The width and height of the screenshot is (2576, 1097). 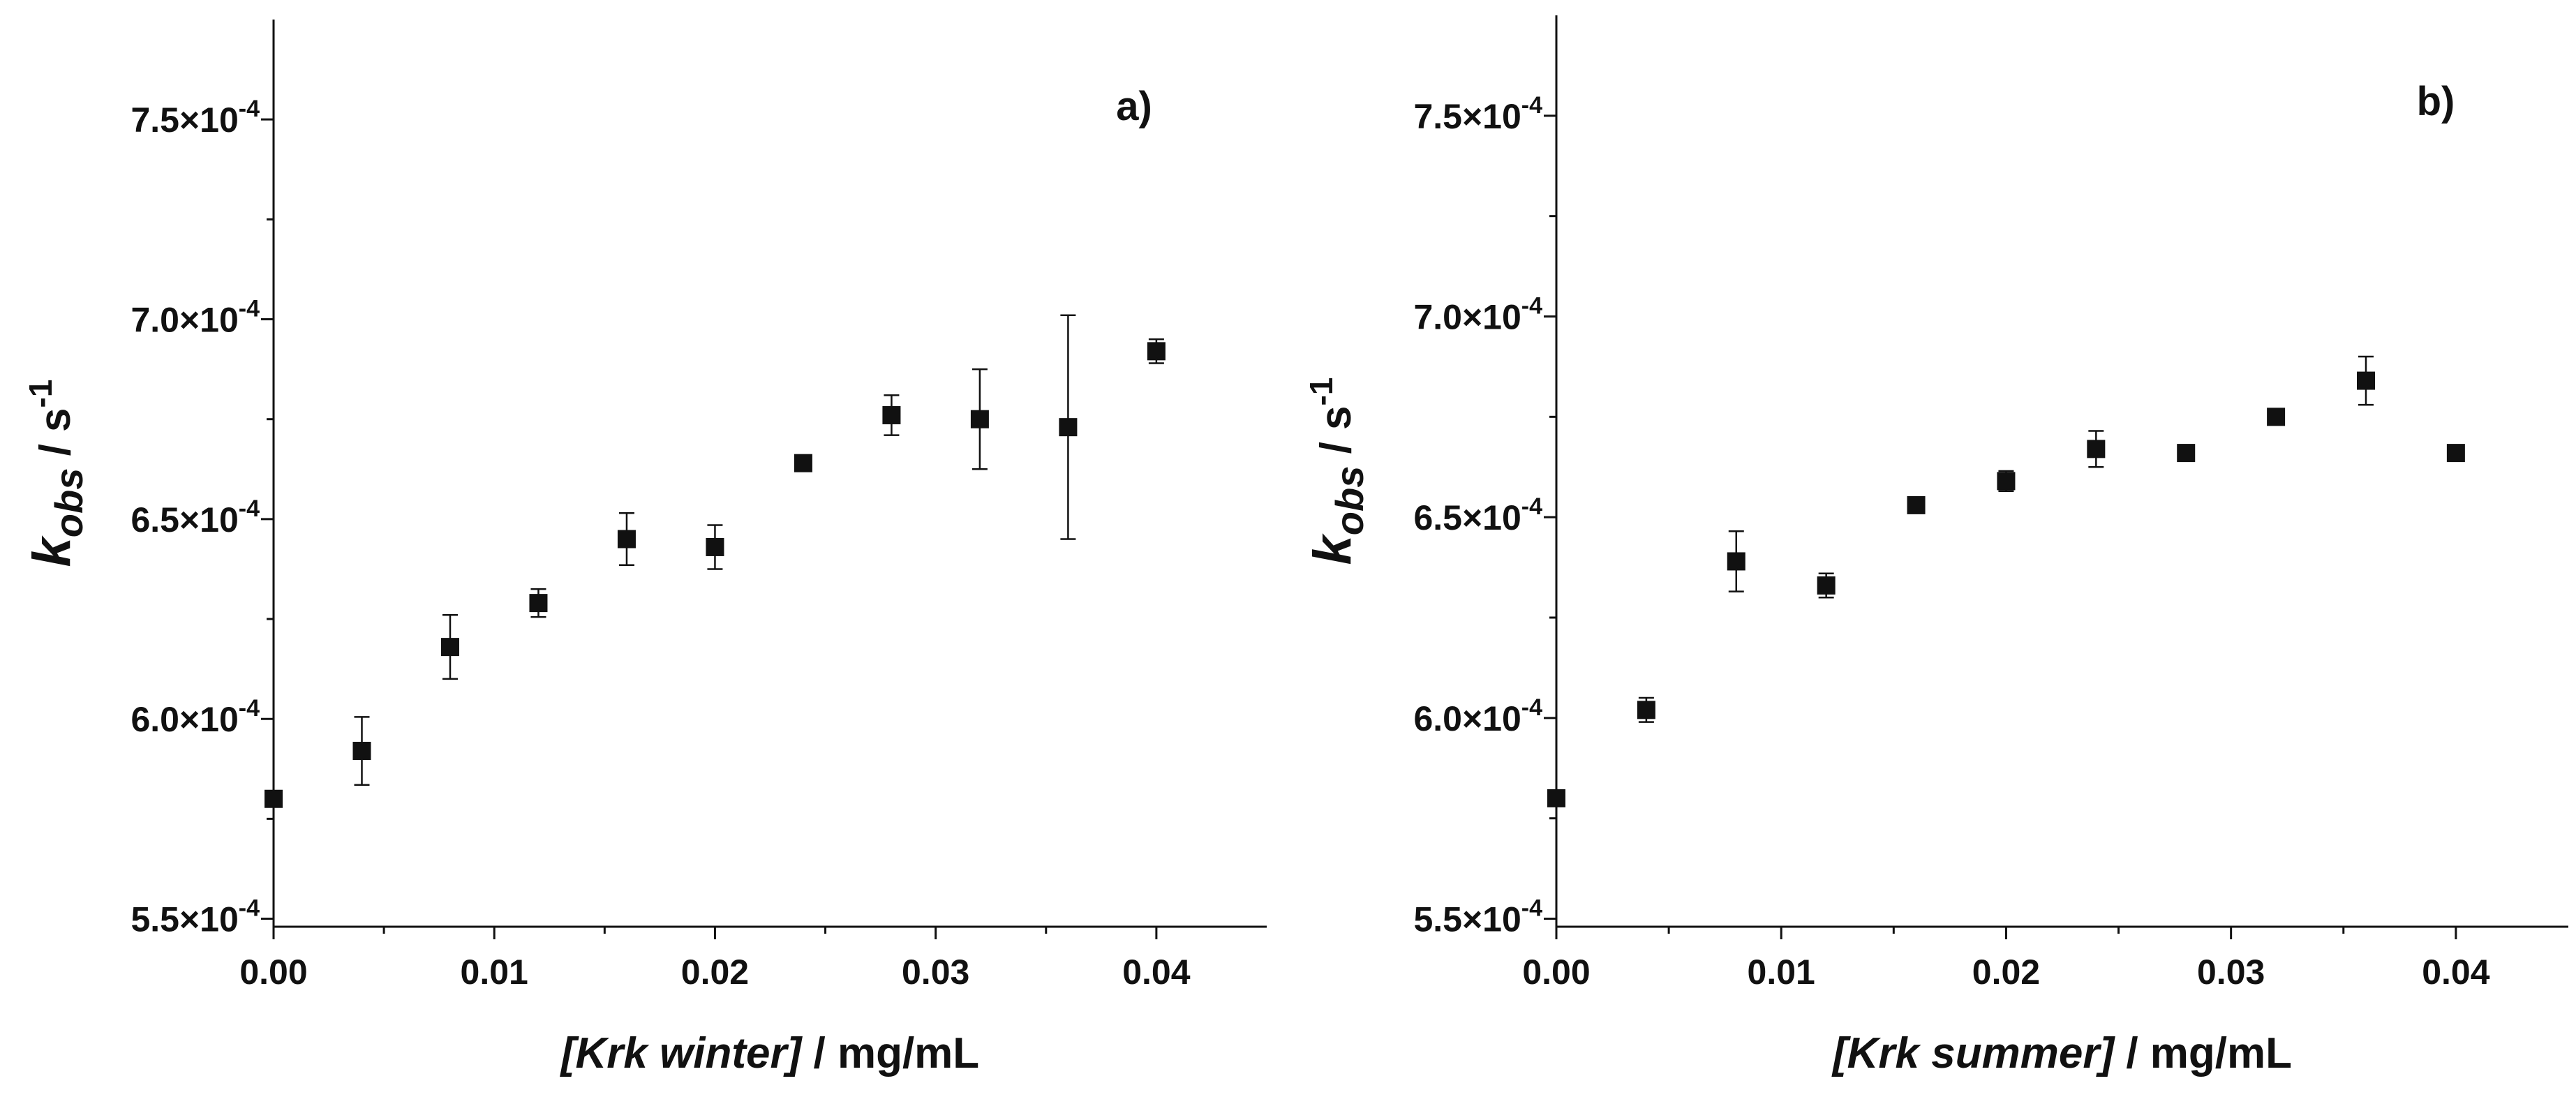 What do you see at coordinates (1134, 107) in the screenshot?
I see `panel-label: a)` at bounding box center [1134, 107].